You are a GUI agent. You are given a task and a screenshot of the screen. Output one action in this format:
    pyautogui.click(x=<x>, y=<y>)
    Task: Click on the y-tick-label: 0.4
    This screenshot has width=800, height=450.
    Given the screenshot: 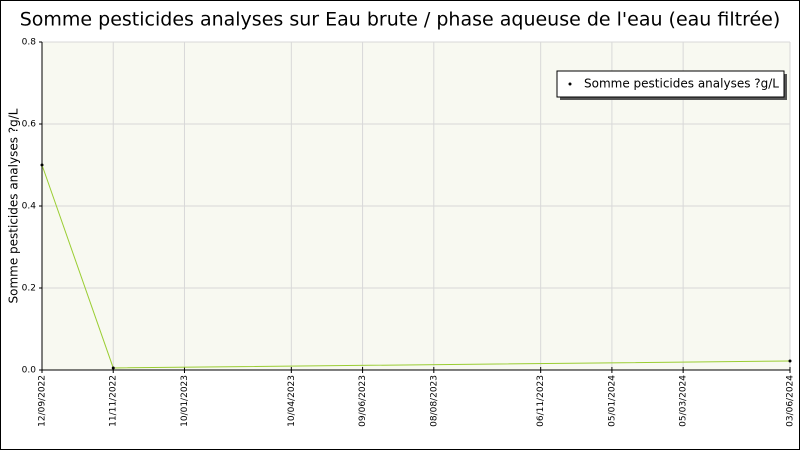 What is the action you would take?
    pyautogui.click(x=29, y=207)
    